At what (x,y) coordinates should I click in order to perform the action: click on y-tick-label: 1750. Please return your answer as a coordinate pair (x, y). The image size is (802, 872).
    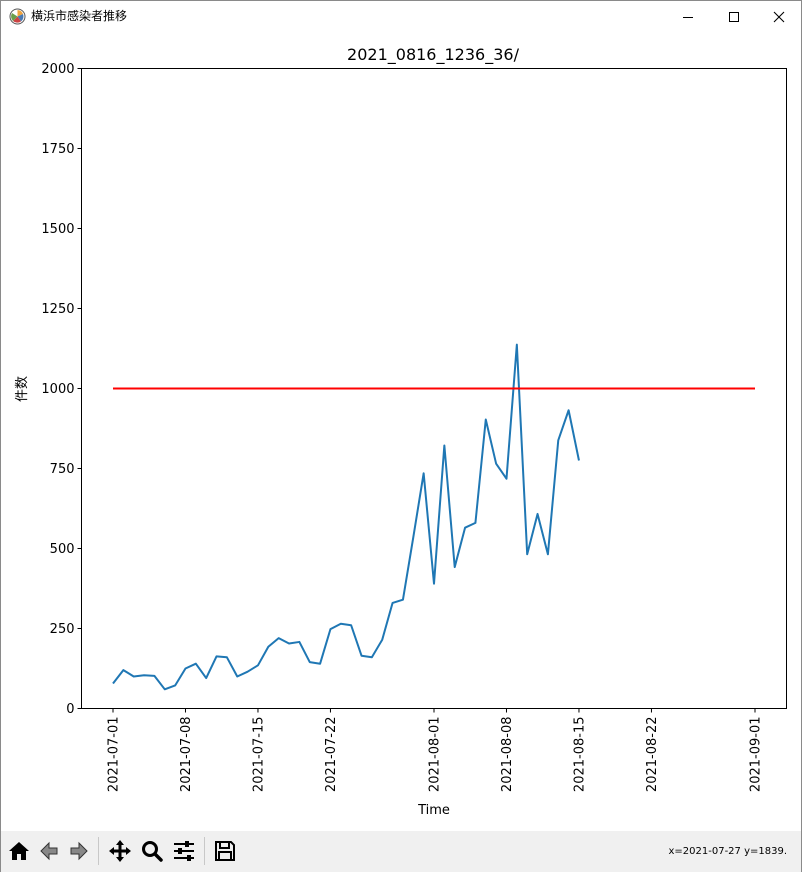
    Looking at the image, I should click on (57, 149).